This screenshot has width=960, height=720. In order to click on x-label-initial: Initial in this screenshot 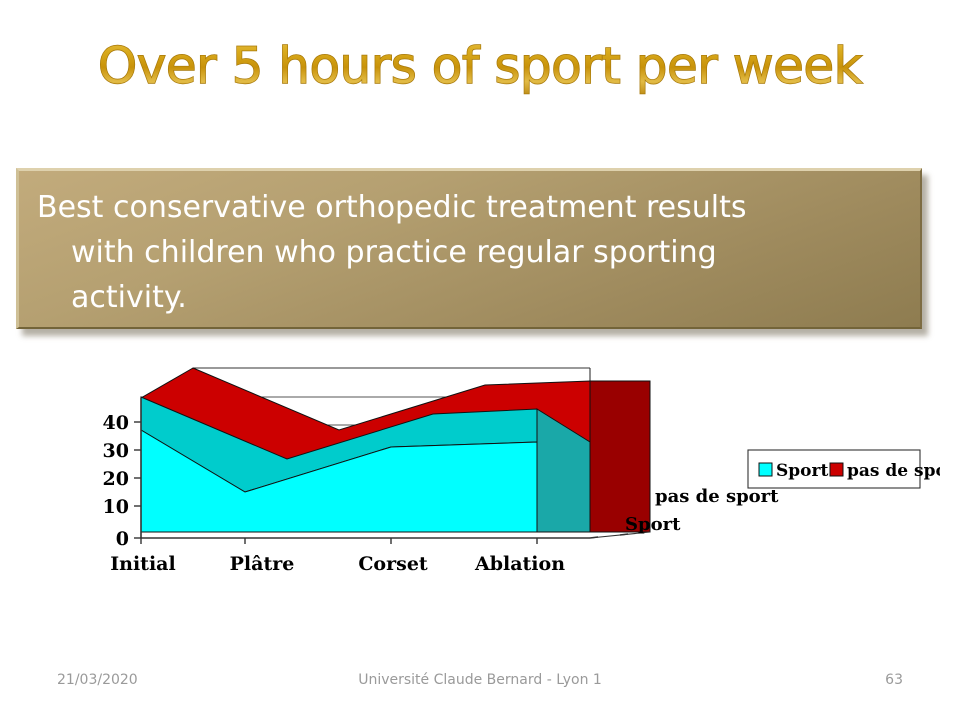, I will do `click(142, 564)`.